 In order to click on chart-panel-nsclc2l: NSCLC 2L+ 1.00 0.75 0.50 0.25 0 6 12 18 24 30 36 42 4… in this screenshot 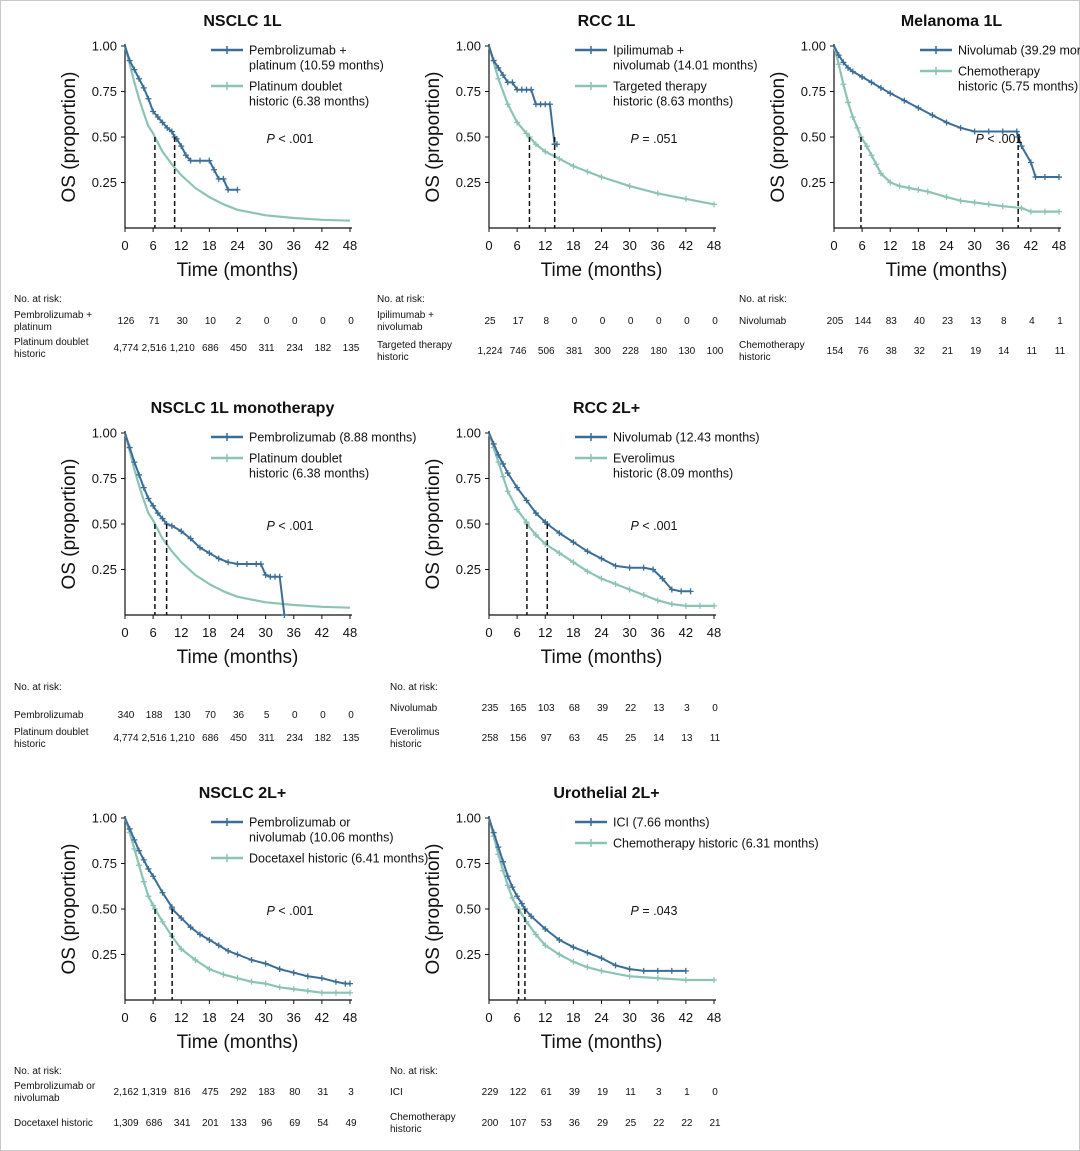, I will do `click(221, 957)`.